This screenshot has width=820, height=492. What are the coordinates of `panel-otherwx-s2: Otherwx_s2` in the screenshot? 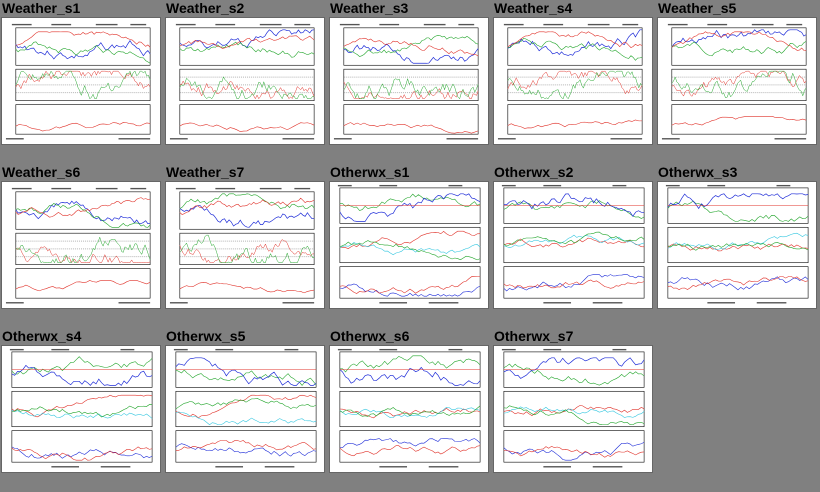 It's located at (573, 236).